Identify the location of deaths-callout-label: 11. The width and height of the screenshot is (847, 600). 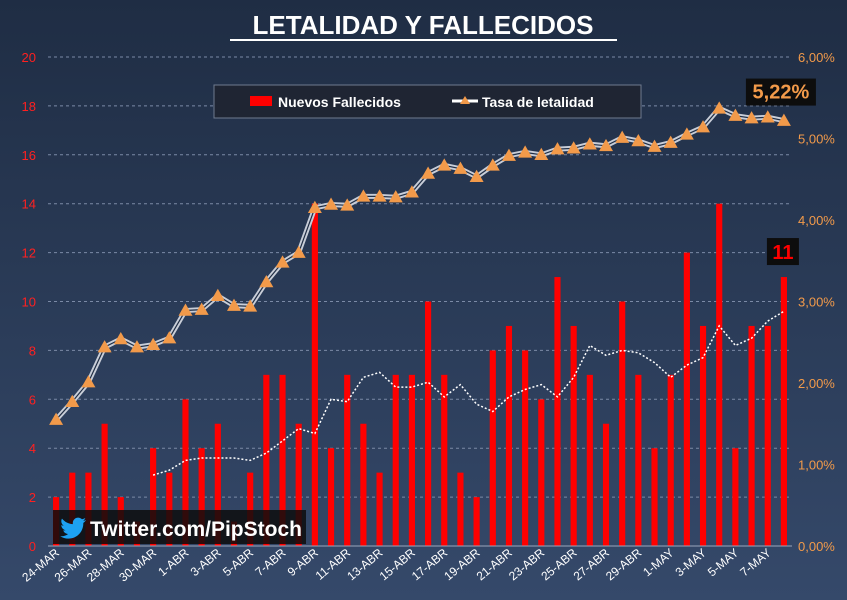
(782, 253).